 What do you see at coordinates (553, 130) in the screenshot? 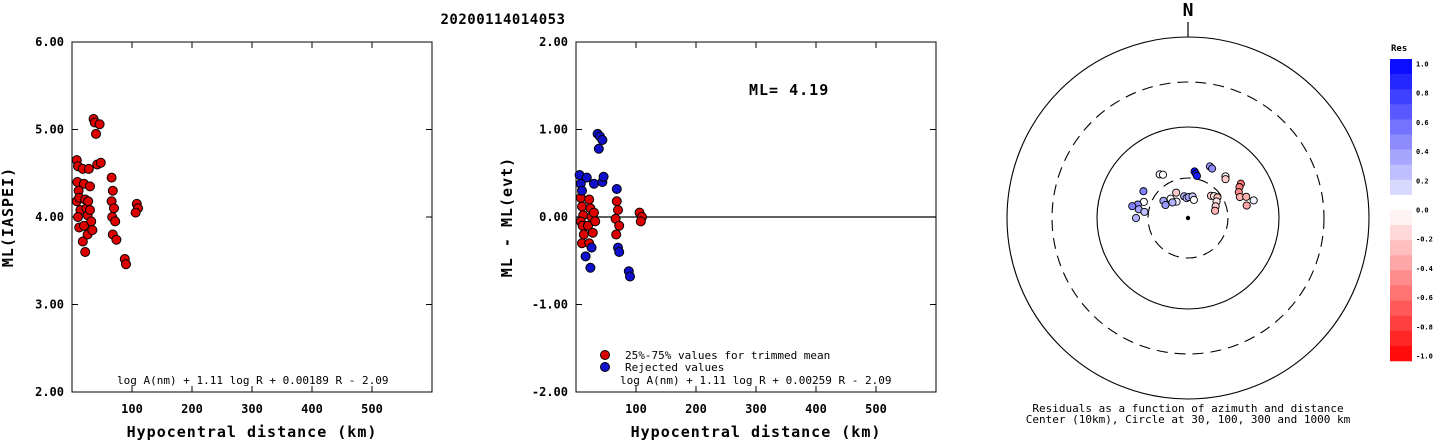
I see `y-tick-label: 1.00` at bounding box center [553, 130].